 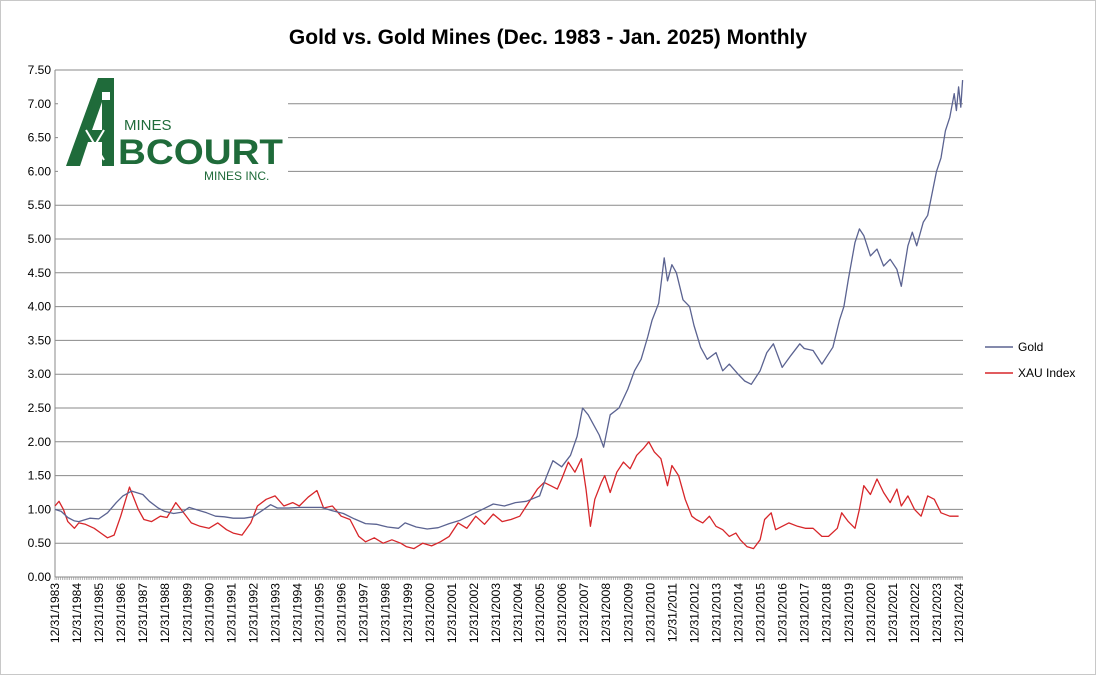 I want to click on legend: Gold XAU Index, so click(x=1030, y=360).